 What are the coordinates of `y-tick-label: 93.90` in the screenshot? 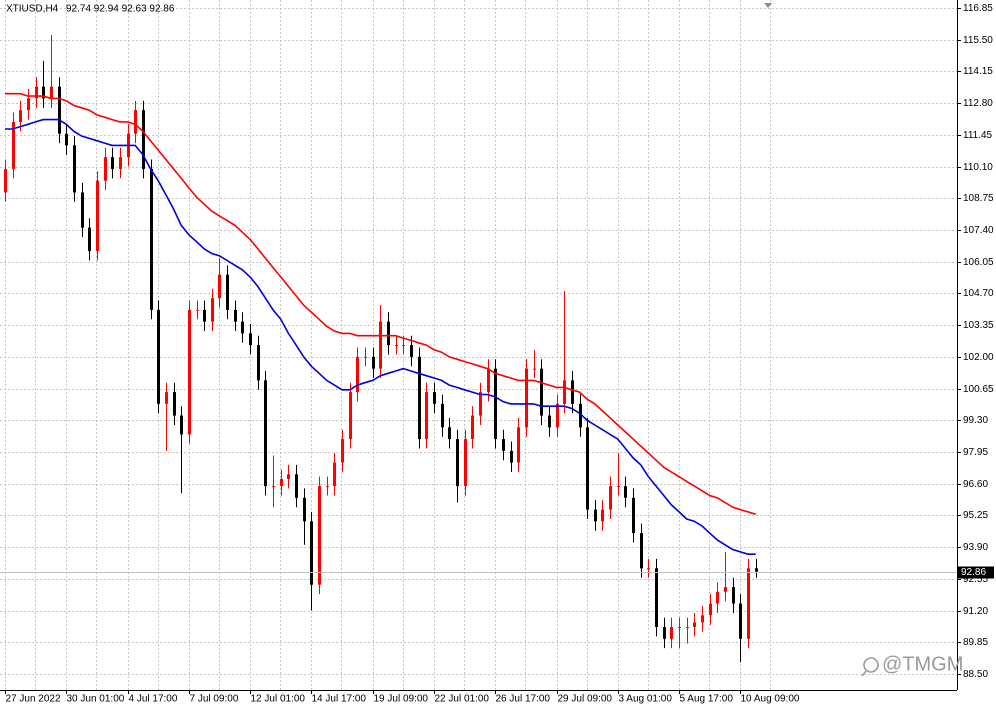 It's located at (975, 547).